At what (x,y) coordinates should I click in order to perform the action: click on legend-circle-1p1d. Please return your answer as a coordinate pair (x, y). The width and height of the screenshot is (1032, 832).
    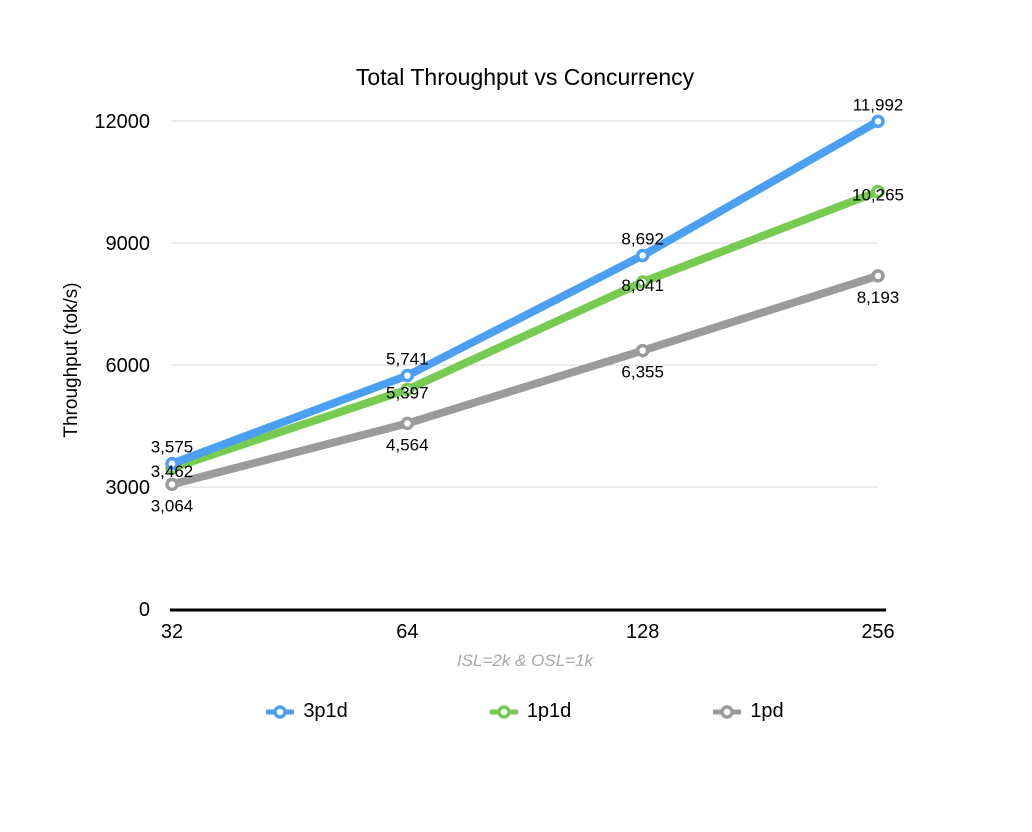
    Looking at the image, I should click on (504, 711).